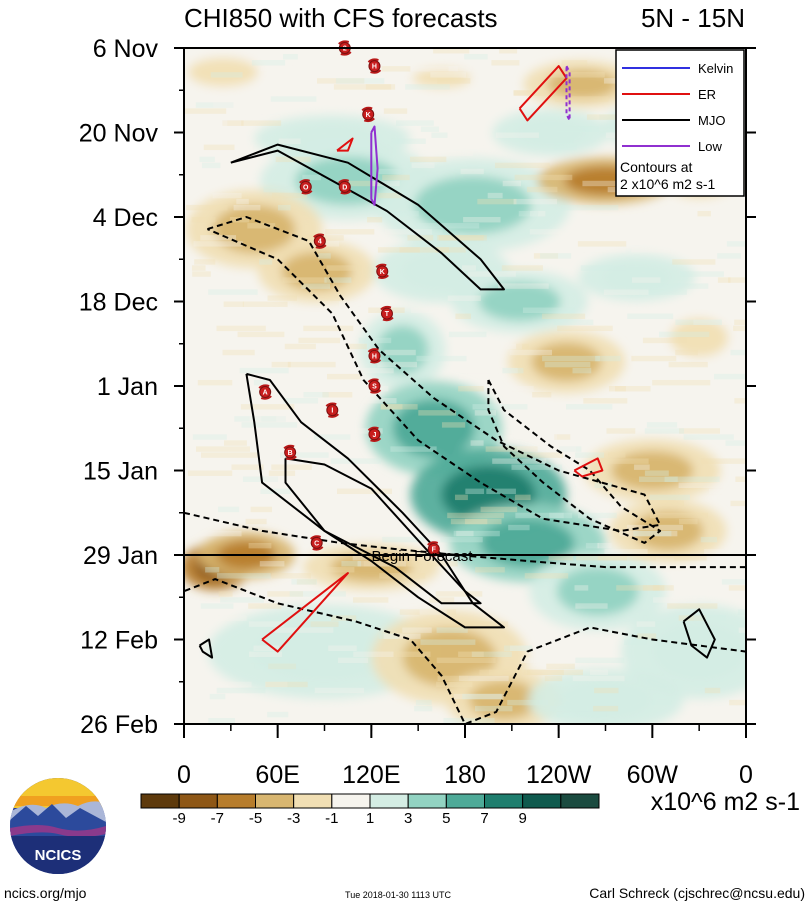 This screenshot has width=809, height=907. Describe the element at coordinates (120, 472) in the screenshot. I see `y-tick-label: 15 Jan` at that location.